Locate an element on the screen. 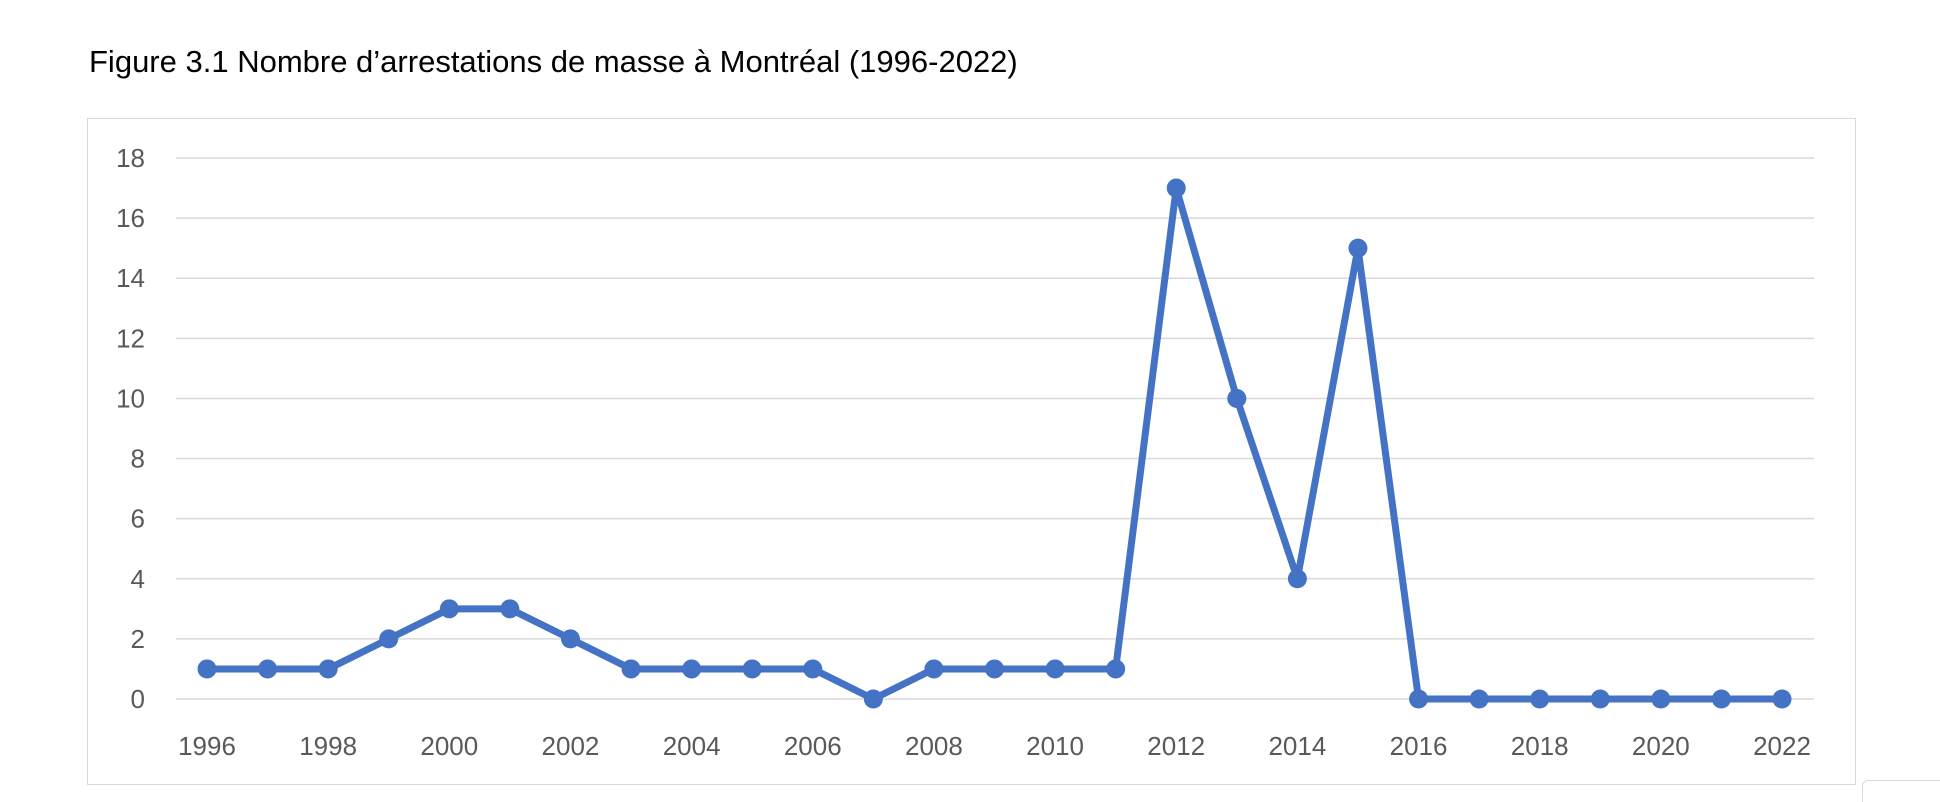 This screenshot has width=1940, height=802. data-point-2018 is located at coordinates (1540, 699).